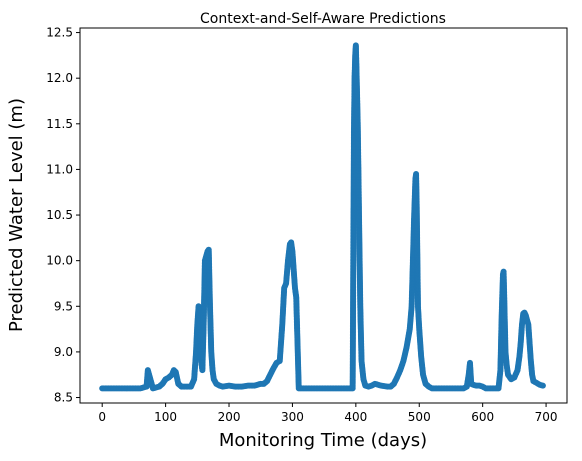 The height and width of the screenshot is (461, 582). I want to click on y-tick-label: 8.5, so click(63, 398).